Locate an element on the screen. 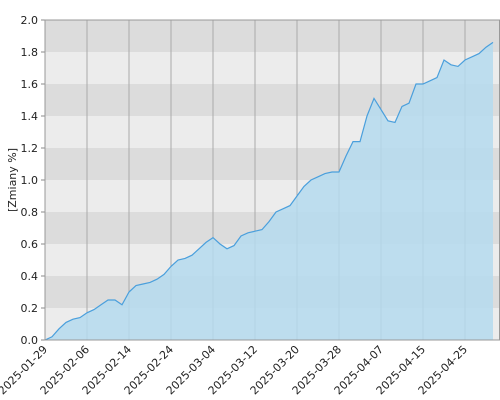 The width and height of the screenshot is (500, 400). y-tick-label: 0.4 is located at coordinates (30, 276).